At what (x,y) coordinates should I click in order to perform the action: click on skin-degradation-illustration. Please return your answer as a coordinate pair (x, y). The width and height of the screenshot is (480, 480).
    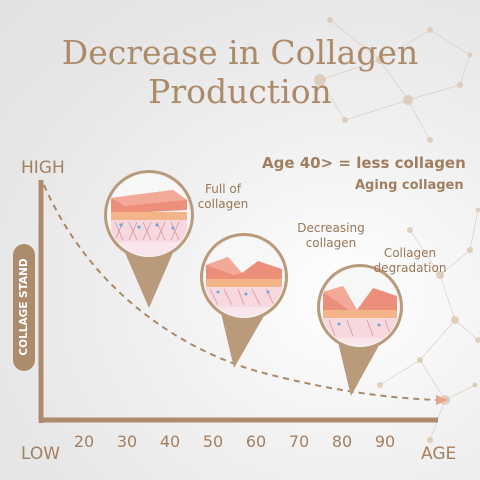
    Looking at the image, I should click on (360, 330).